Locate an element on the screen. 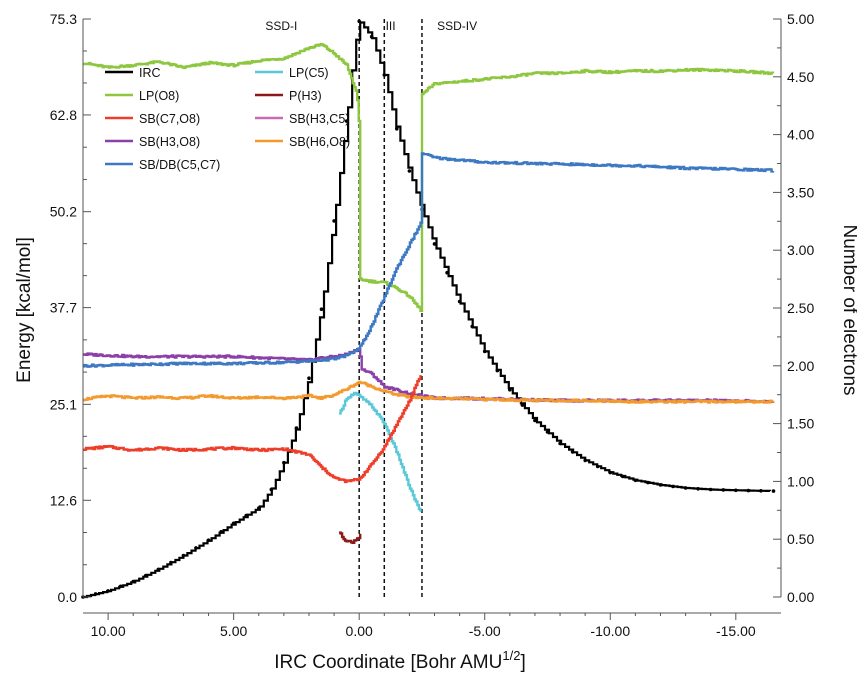 This screenshot has height=676, width=857. y-right-tick-label: 2.00 is located at coordinates (800, 366).